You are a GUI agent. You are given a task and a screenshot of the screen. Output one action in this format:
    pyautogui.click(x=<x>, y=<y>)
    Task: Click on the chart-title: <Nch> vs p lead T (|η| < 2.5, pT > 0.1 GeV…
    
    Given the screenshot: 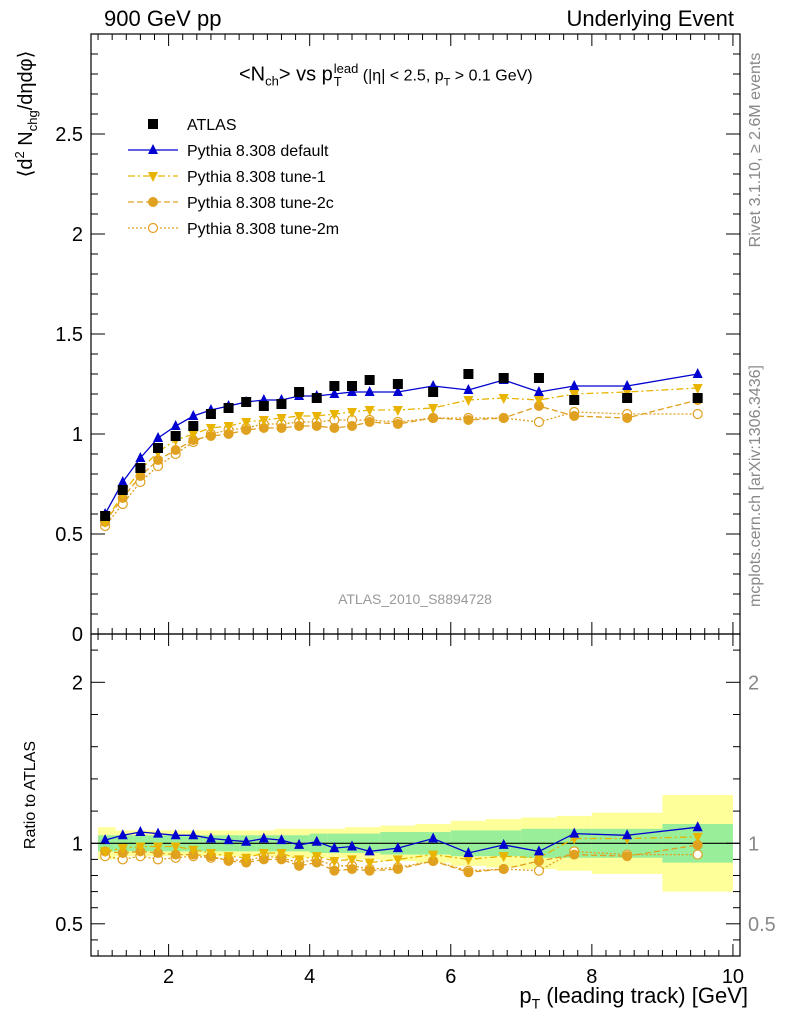 What is the action you would take?
    pyautogui.click(x=386, y=75)
    